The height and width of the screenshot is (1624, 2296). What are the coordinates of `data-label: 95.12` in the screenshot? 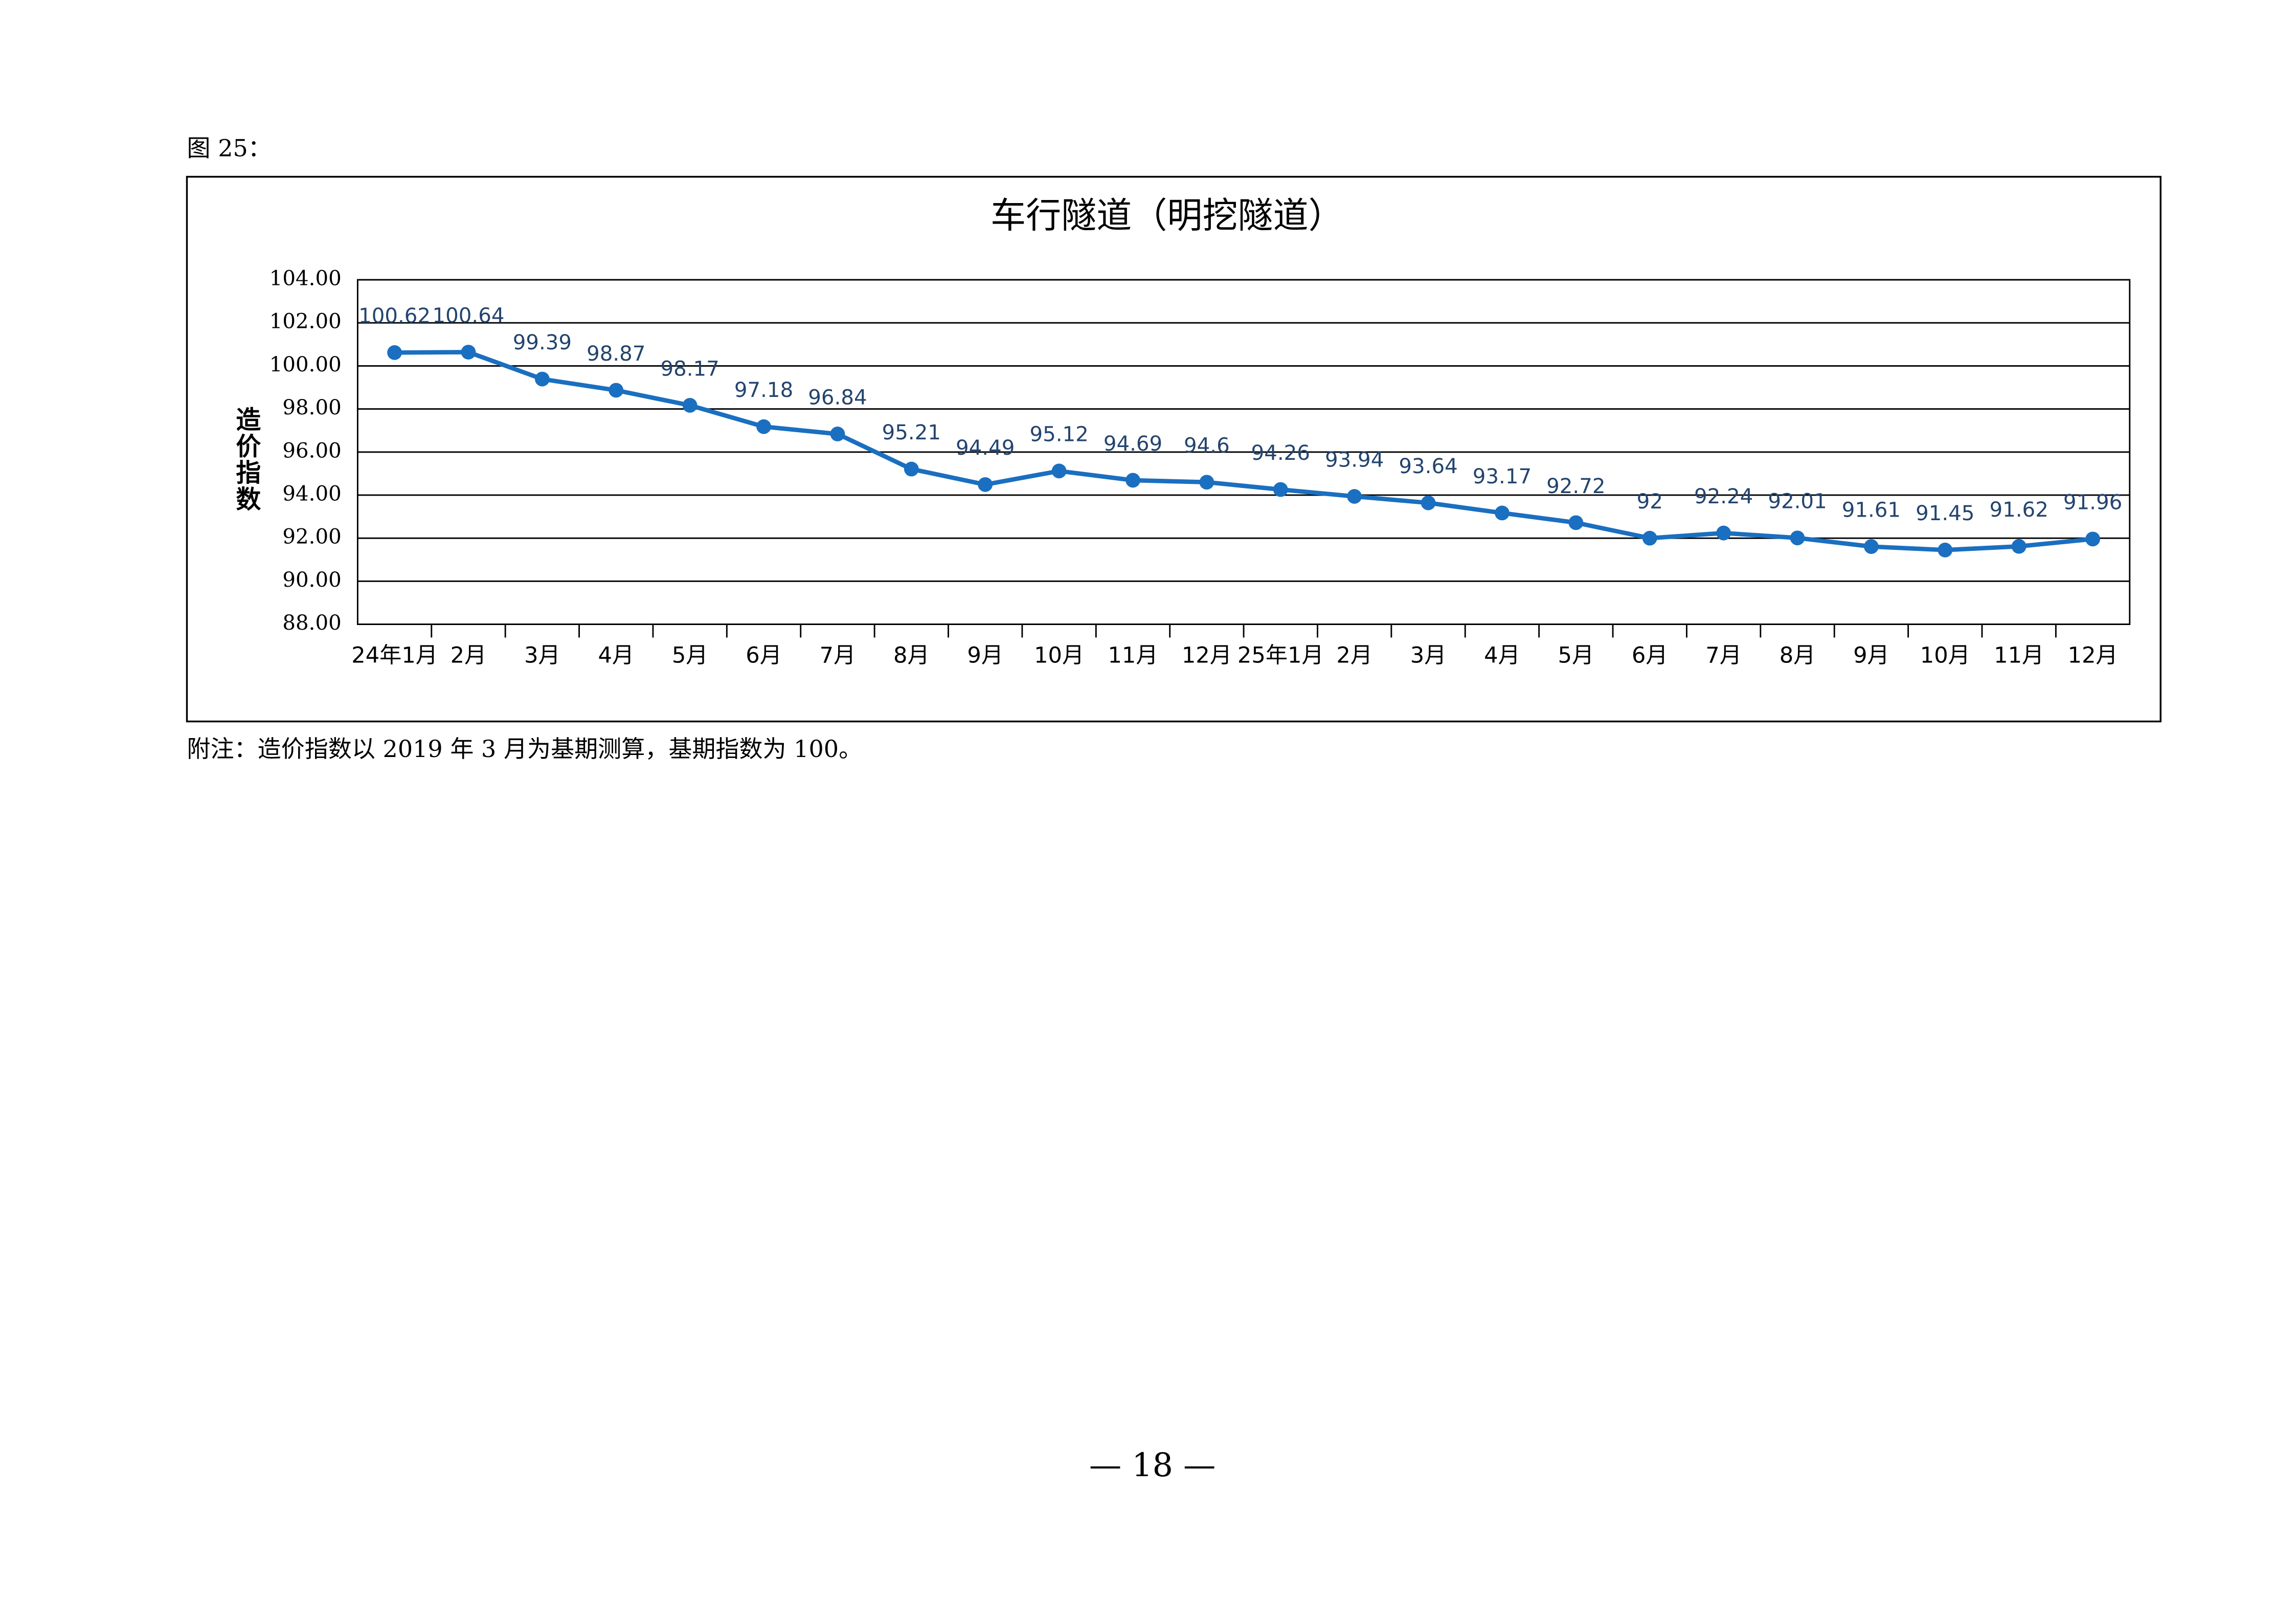 It's located at (1058, 434).